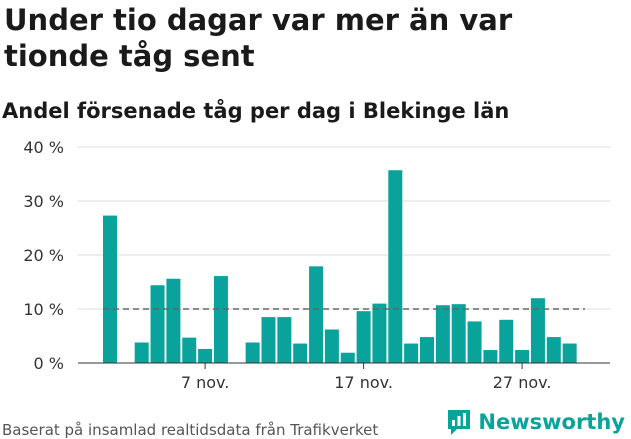  Describe the element at coordinates (551, 422) in the screenshot. I see `brand-name: Newsworthy` at that location.